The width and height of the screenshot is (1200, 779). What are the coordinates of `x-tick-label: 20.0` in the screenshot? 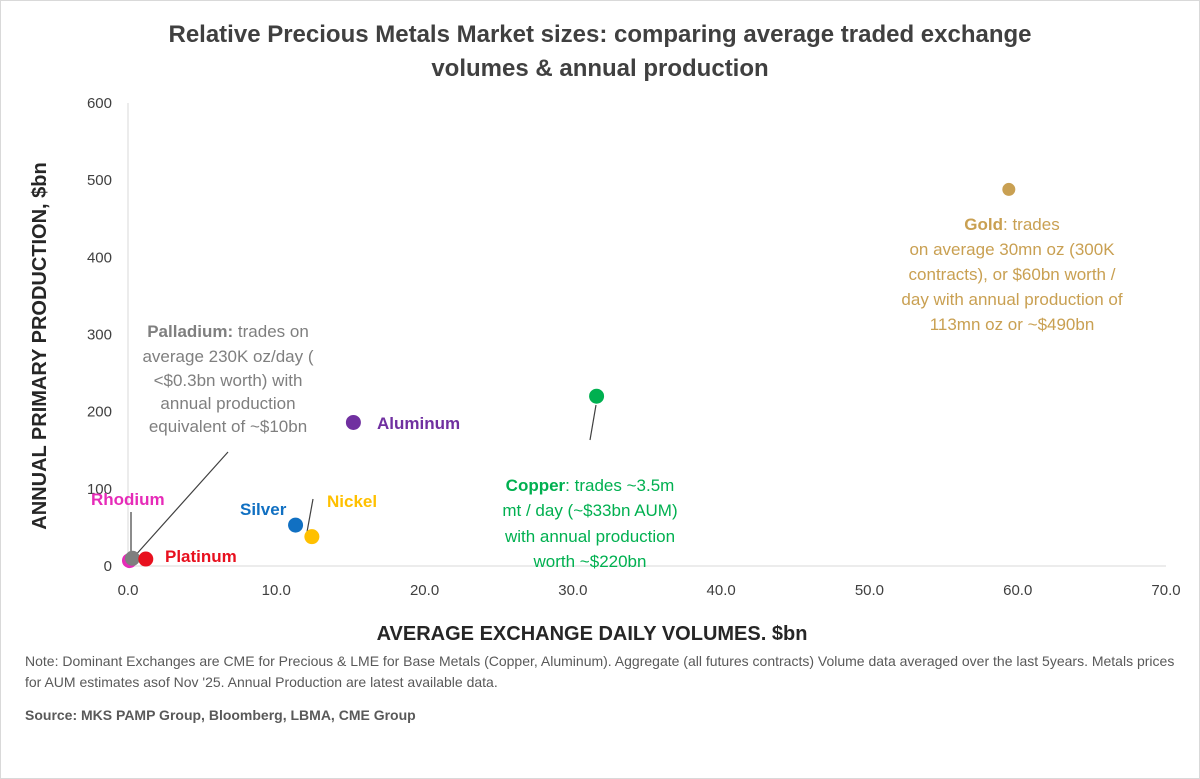 It's located at (424, 590).